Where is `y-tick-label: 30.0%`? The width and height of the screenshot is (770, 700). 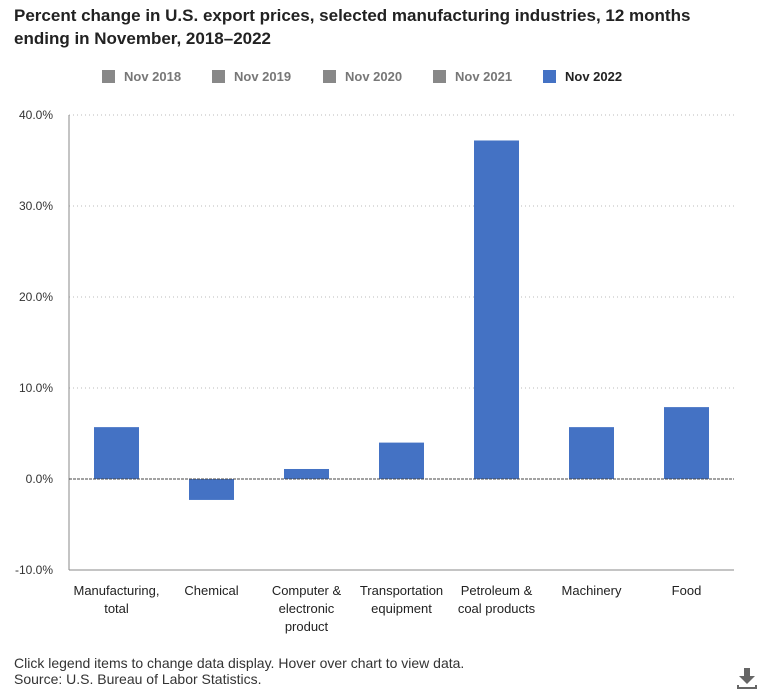 y-tick-label: 30.0% is located at coordinates (36, 206).